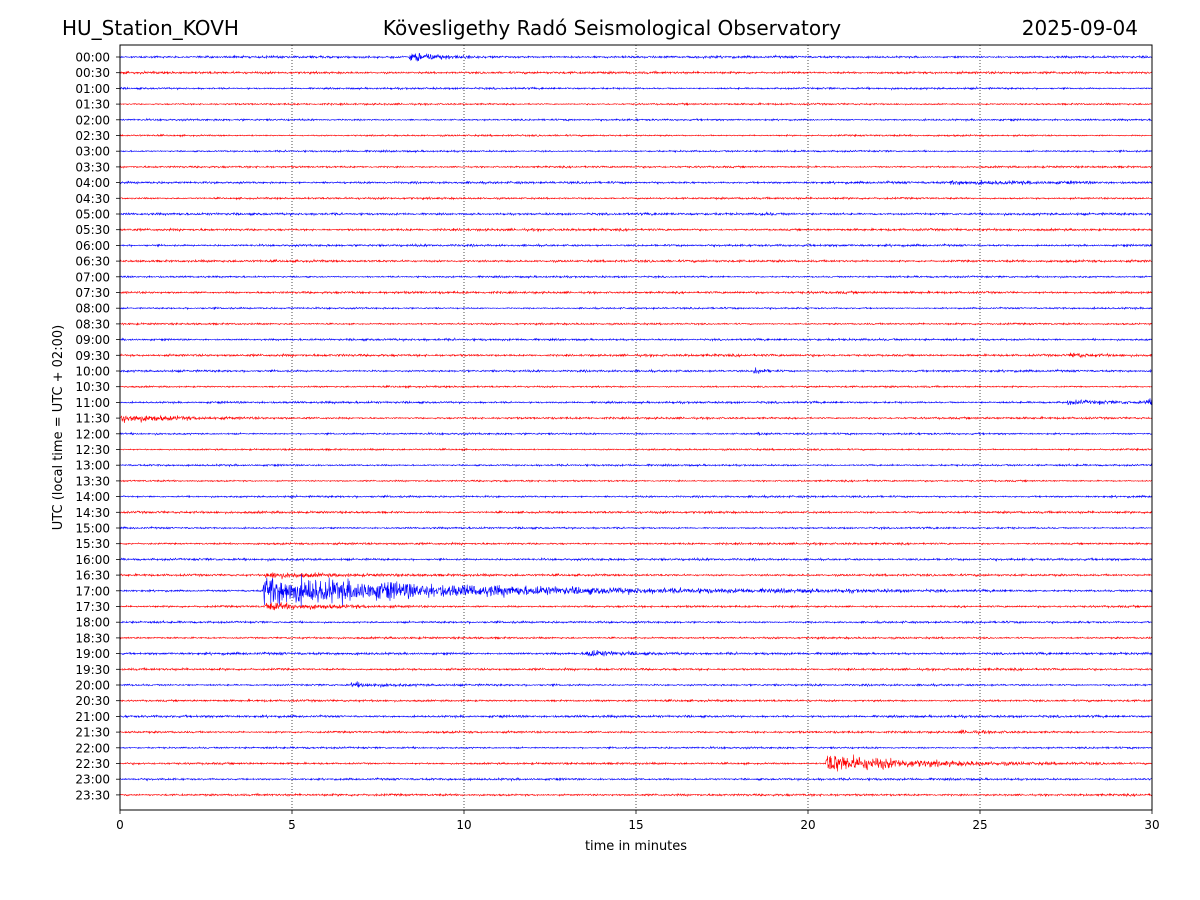 The width and height of the screenshot is (1200, 900). I want to click on y-tick-label: 07:00, so click(92, 277).